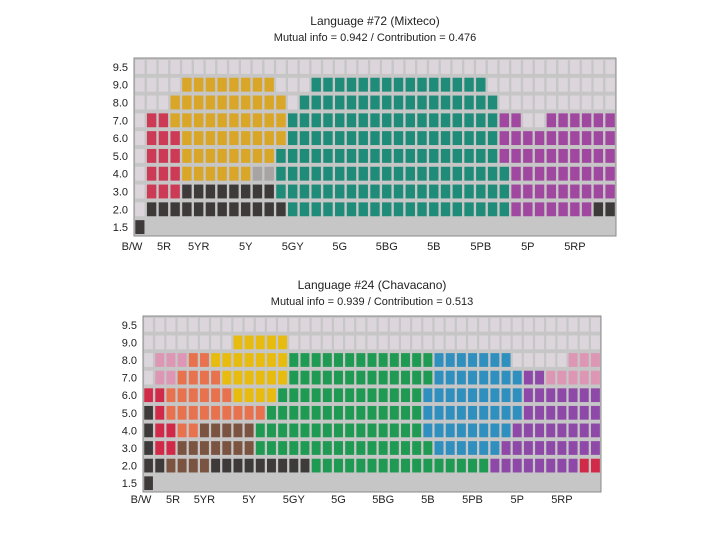  Describe the element at coordinates (238, 430) in the screenshot. I see `cell-brown` at that location.